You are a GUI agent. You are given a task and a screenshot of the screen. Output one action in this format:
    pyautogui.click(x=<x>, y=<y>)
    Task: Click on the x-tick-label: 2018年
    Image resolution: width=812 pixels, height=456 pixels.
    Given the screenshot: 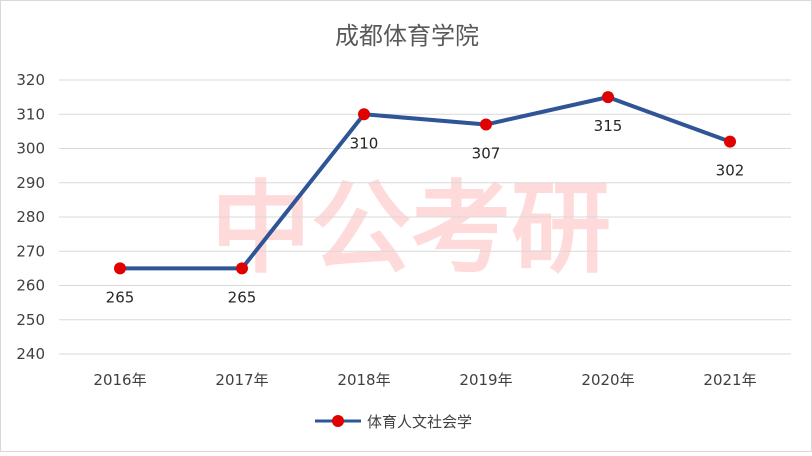 What is the action you would take?
    pyautogui.click(x=363, y=380)
    